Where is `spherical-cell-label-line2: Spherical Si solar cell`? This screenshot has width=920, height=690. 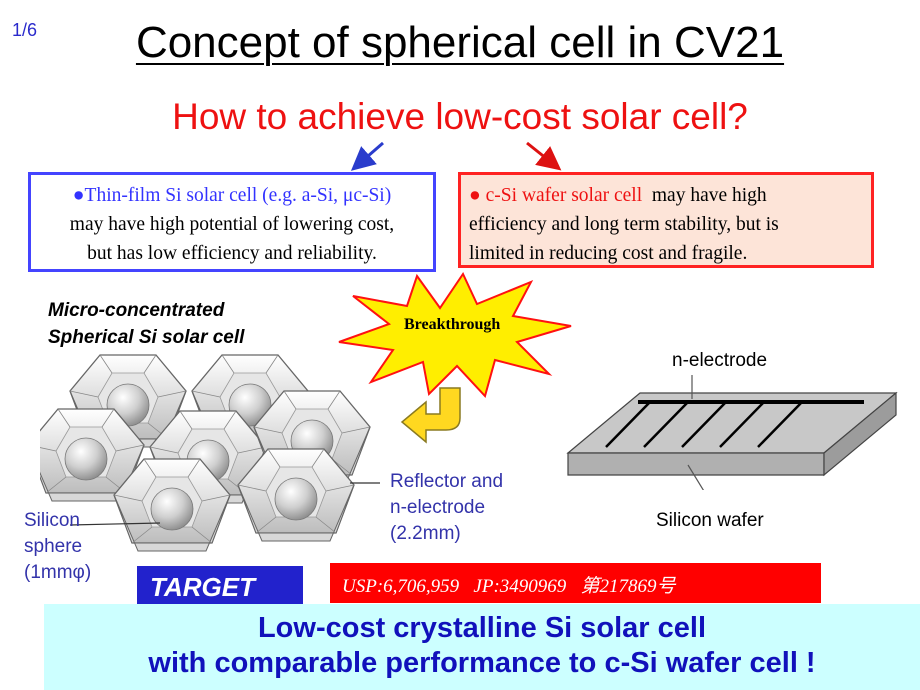
spherical-cell-label-line2: Spherical Si solar cell is located at coordinates (146, 337).